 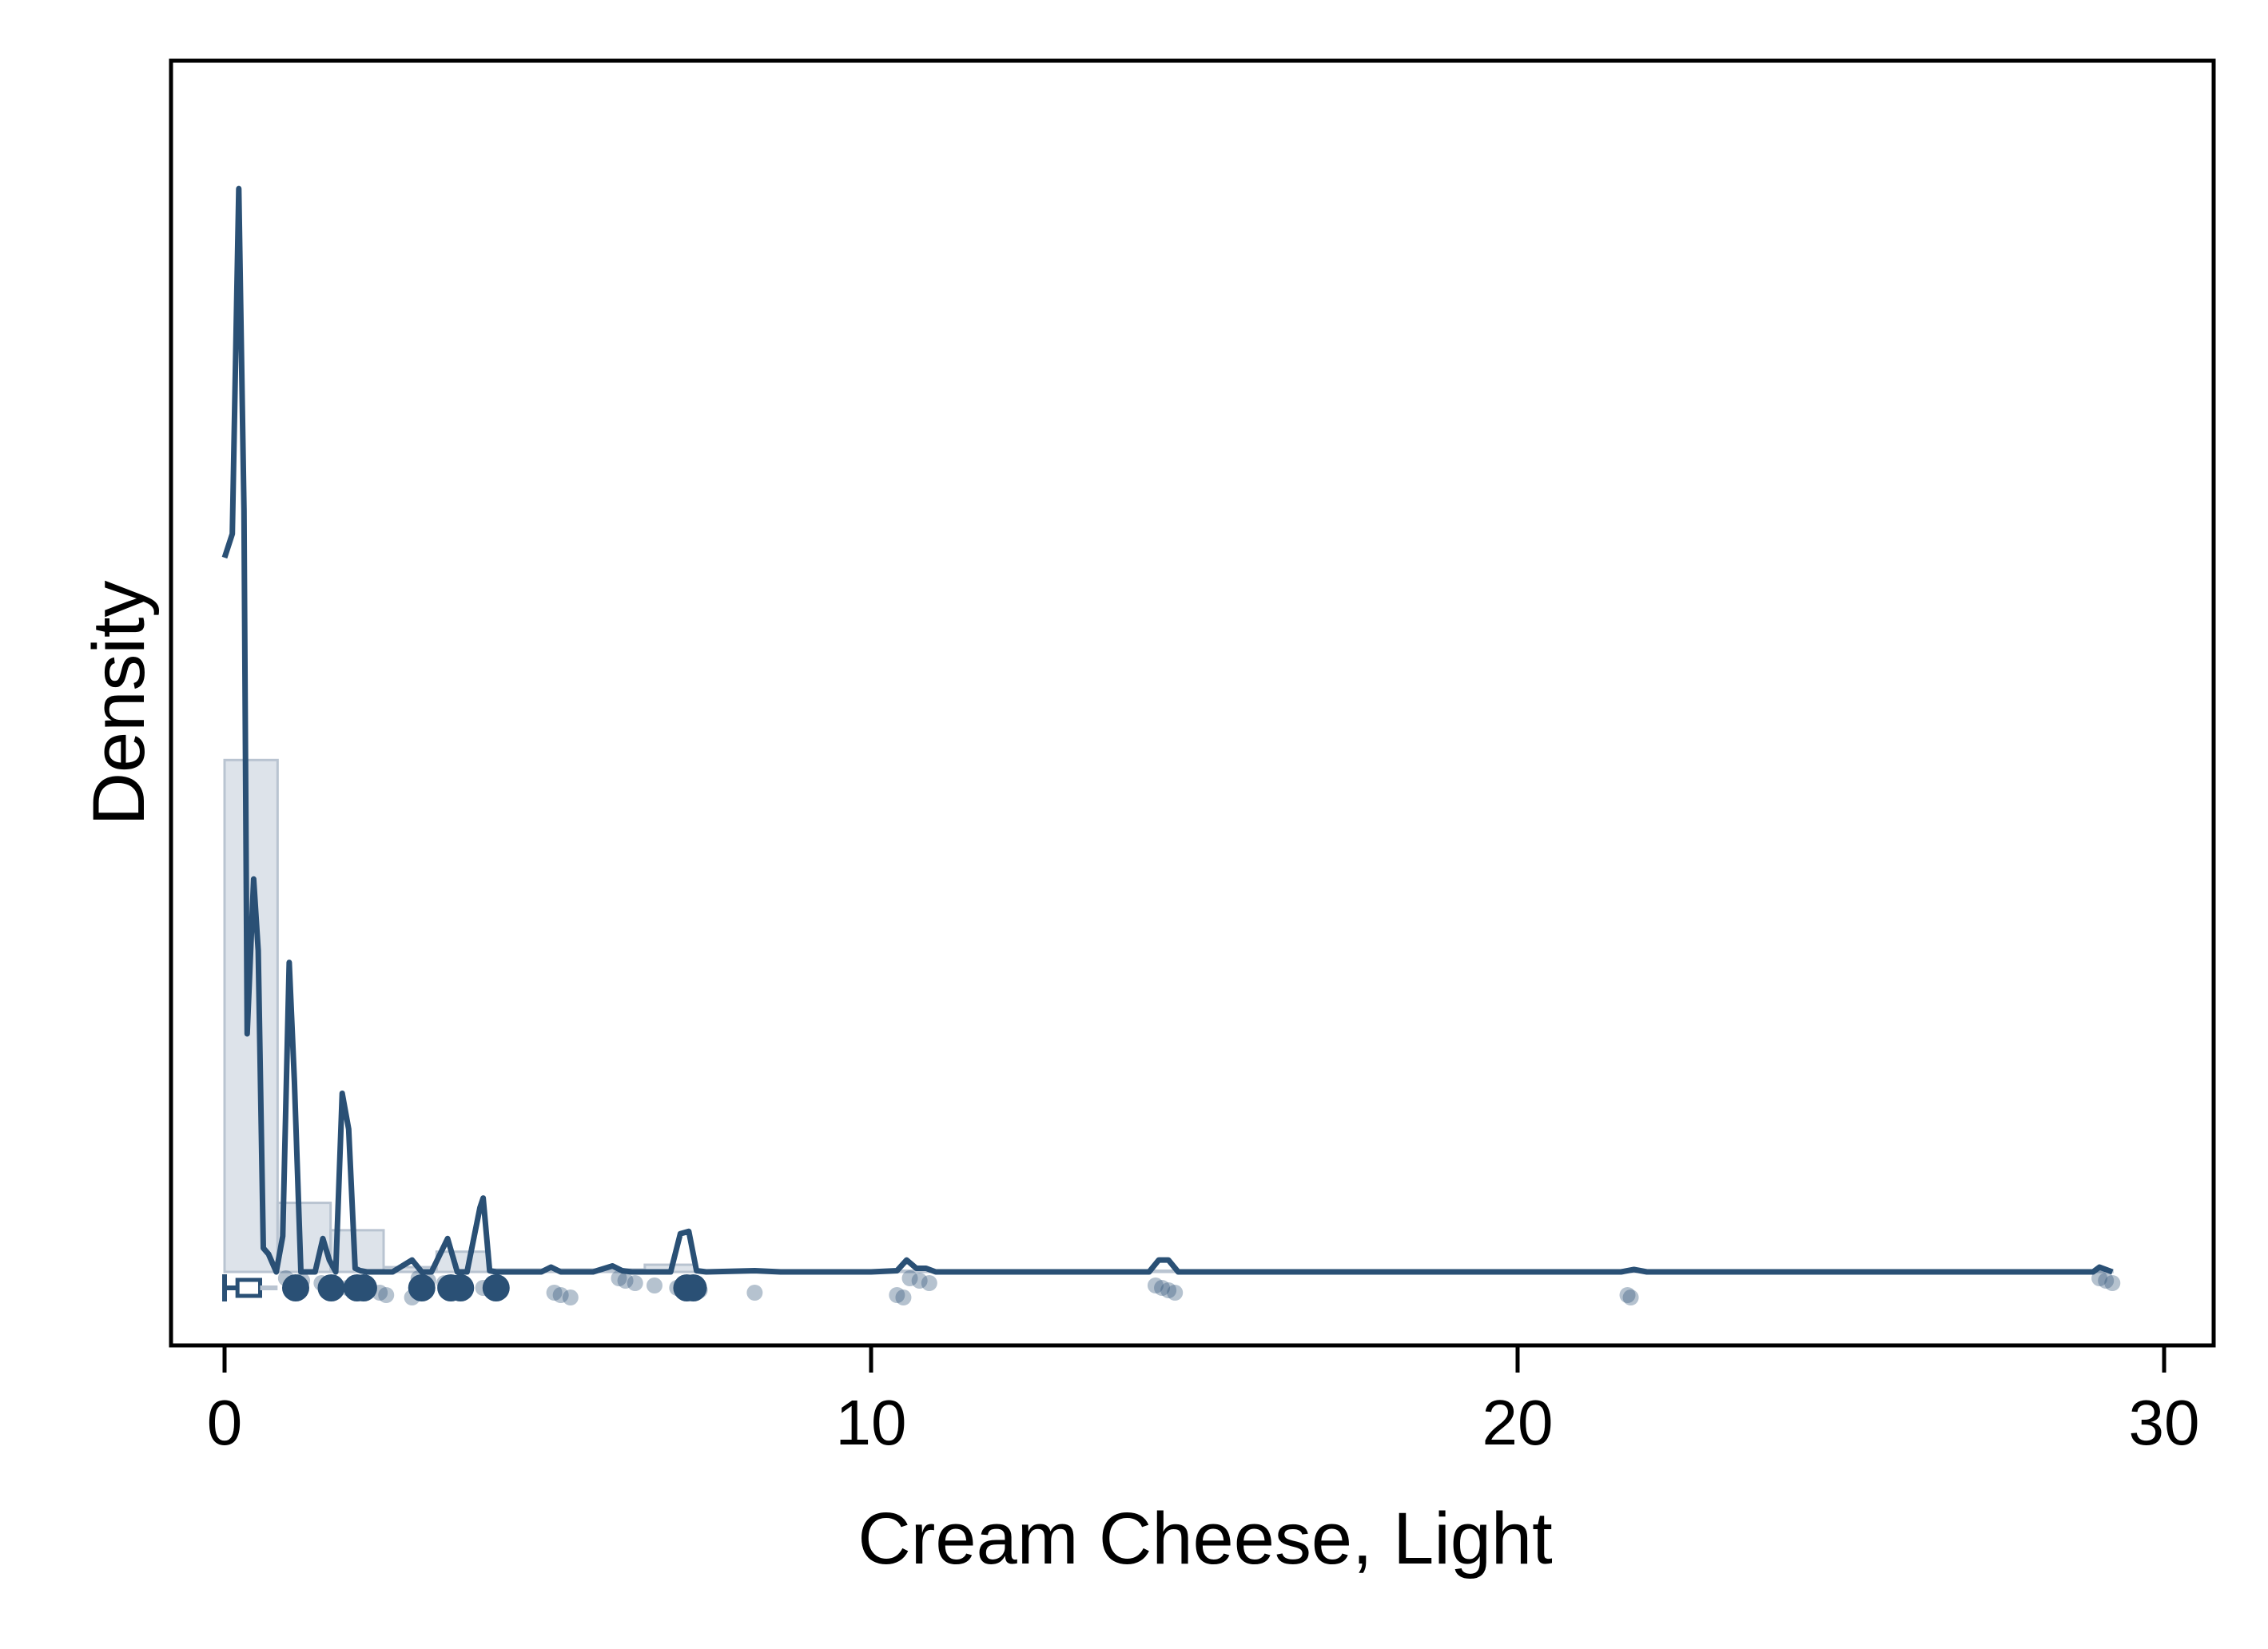 What do you see at coordinates (1518, 1422) in the screenshot?
I see `x-tick-label-20: 20` at bounding box center [1518, 1422].